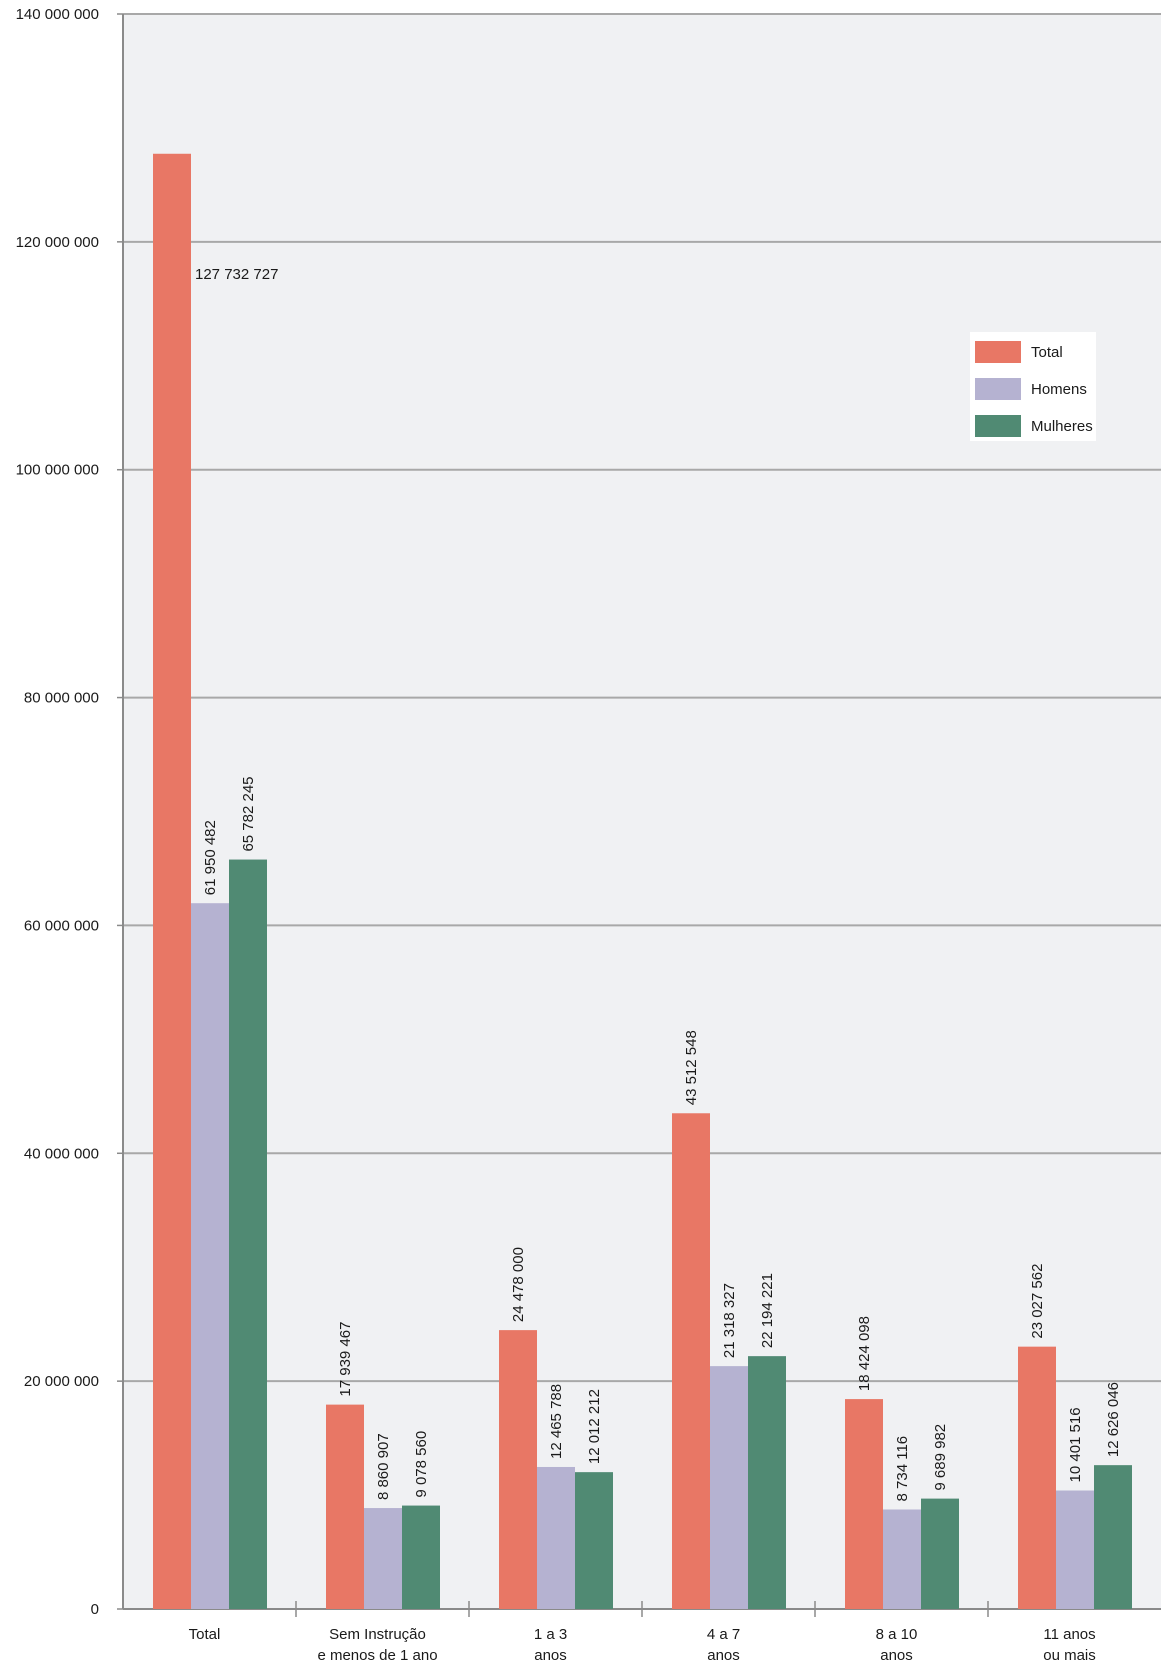  Describe the element at coordinates (1062, 426) in the screenshot. I see `legend-label: Mulheres` at that location.